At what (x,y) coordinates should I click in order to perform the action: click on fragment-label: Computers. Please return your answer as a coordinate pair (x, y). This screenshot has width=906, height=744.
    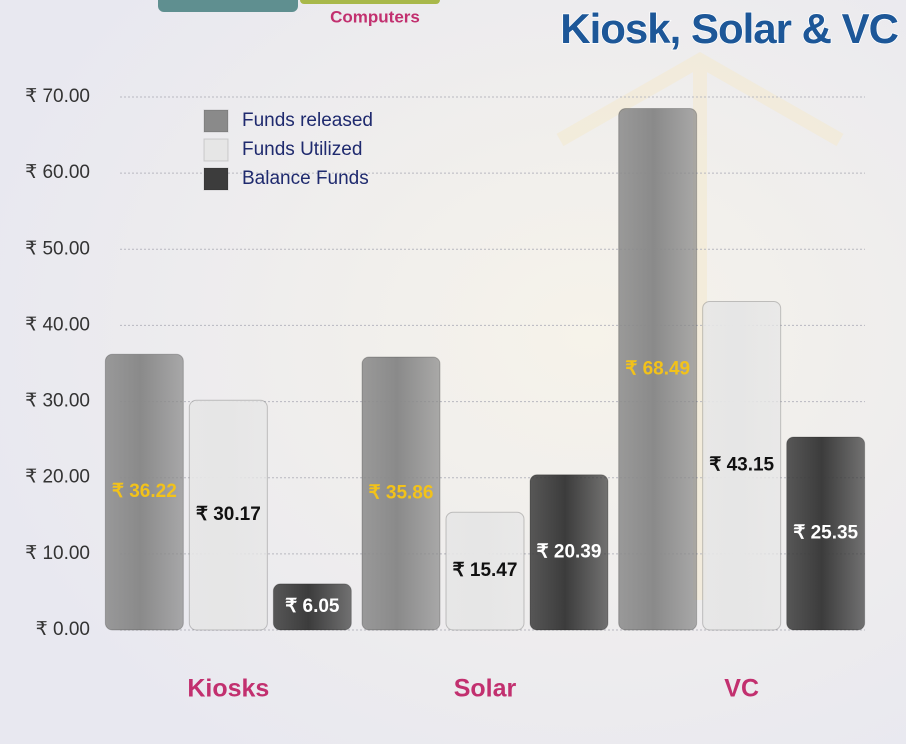
    Looking at the image, I should click on (375, 16).